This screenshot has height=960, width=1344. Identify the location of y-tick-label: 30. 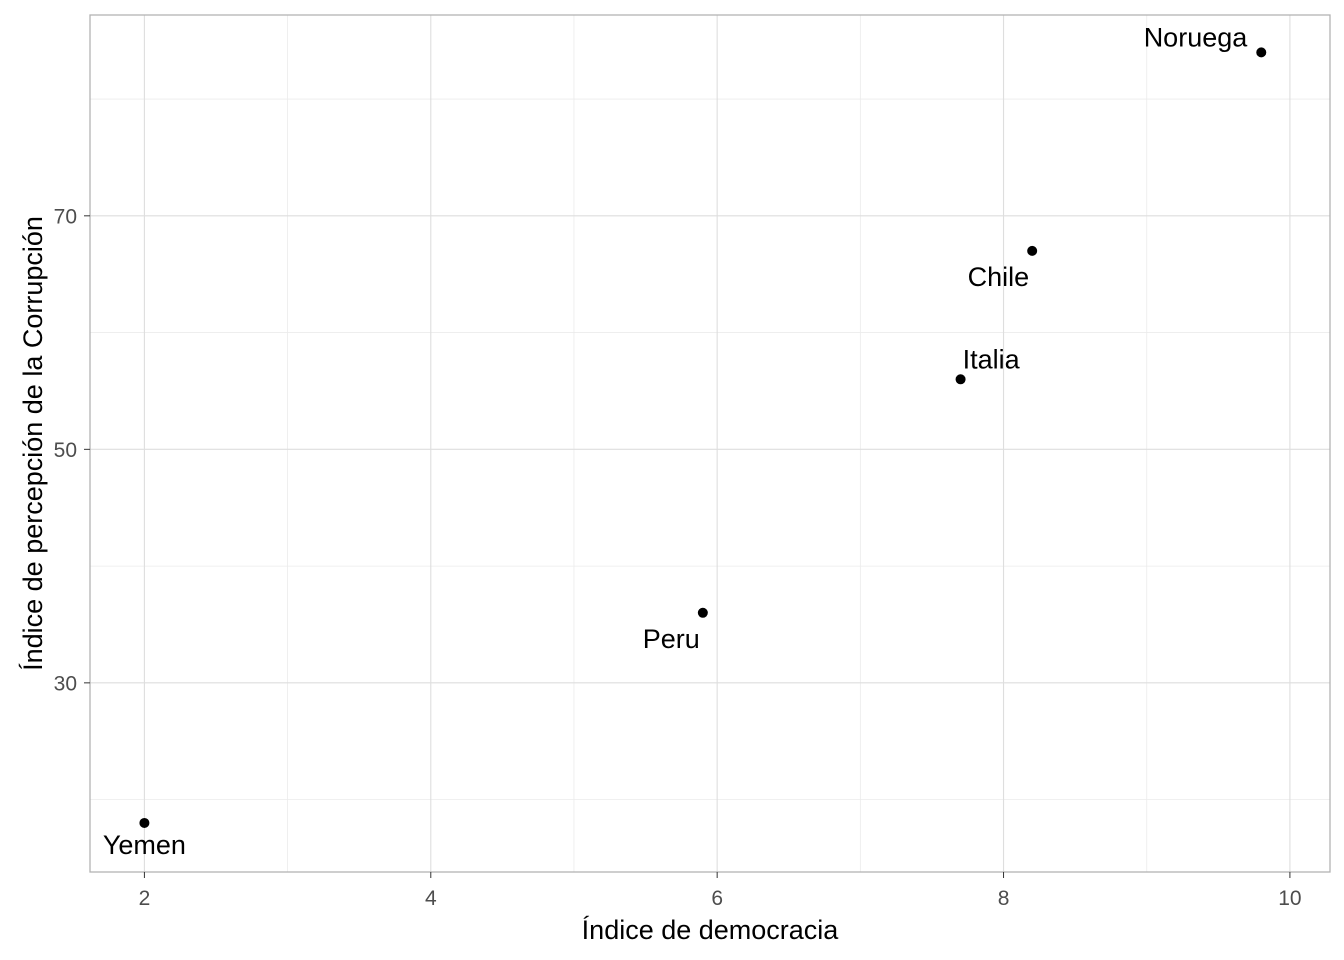
(65, 683).